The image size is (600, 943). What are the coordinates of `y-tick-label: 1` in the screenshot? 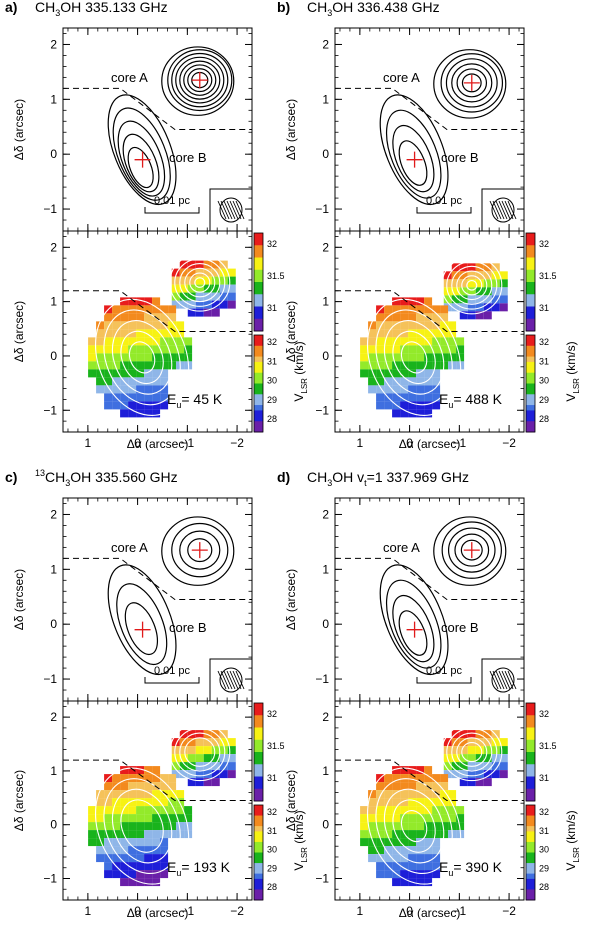 It's located at (325, 302).